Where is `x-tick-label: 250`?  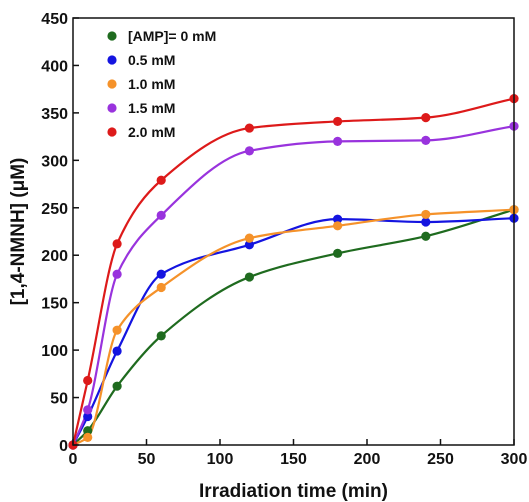 x-tick-label: 250 is located at coordinates (440, 459).